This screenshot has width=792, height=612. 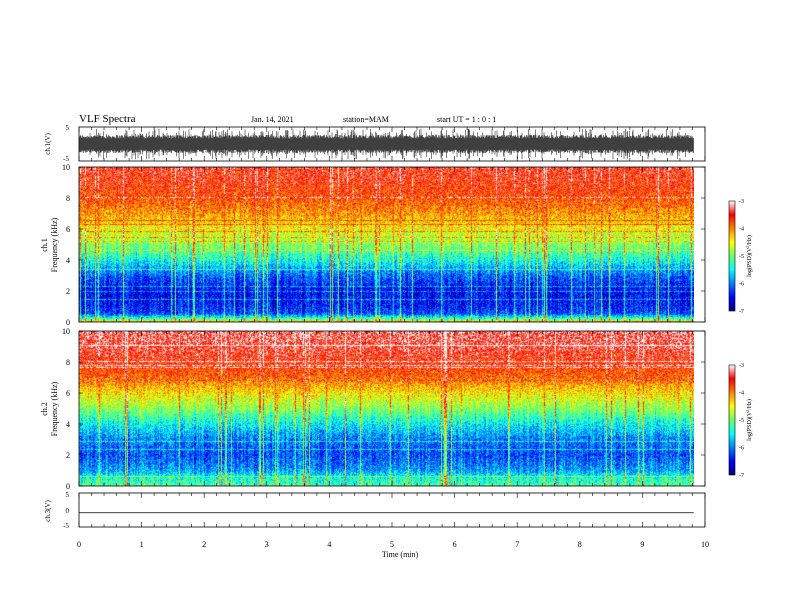 What do you see at coordinates (392, 510) in the screenshot?
I see `ch3-waveform-frame` at bounding box center [392, 510].